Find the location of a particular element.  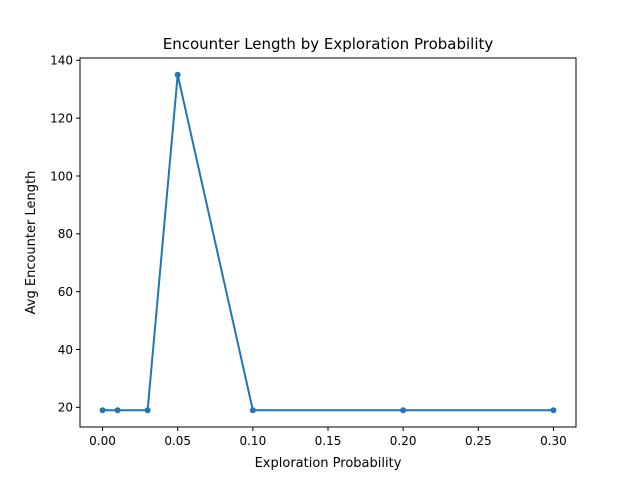

x-tick-label: 0.15 is located at coordinates (328, 441).